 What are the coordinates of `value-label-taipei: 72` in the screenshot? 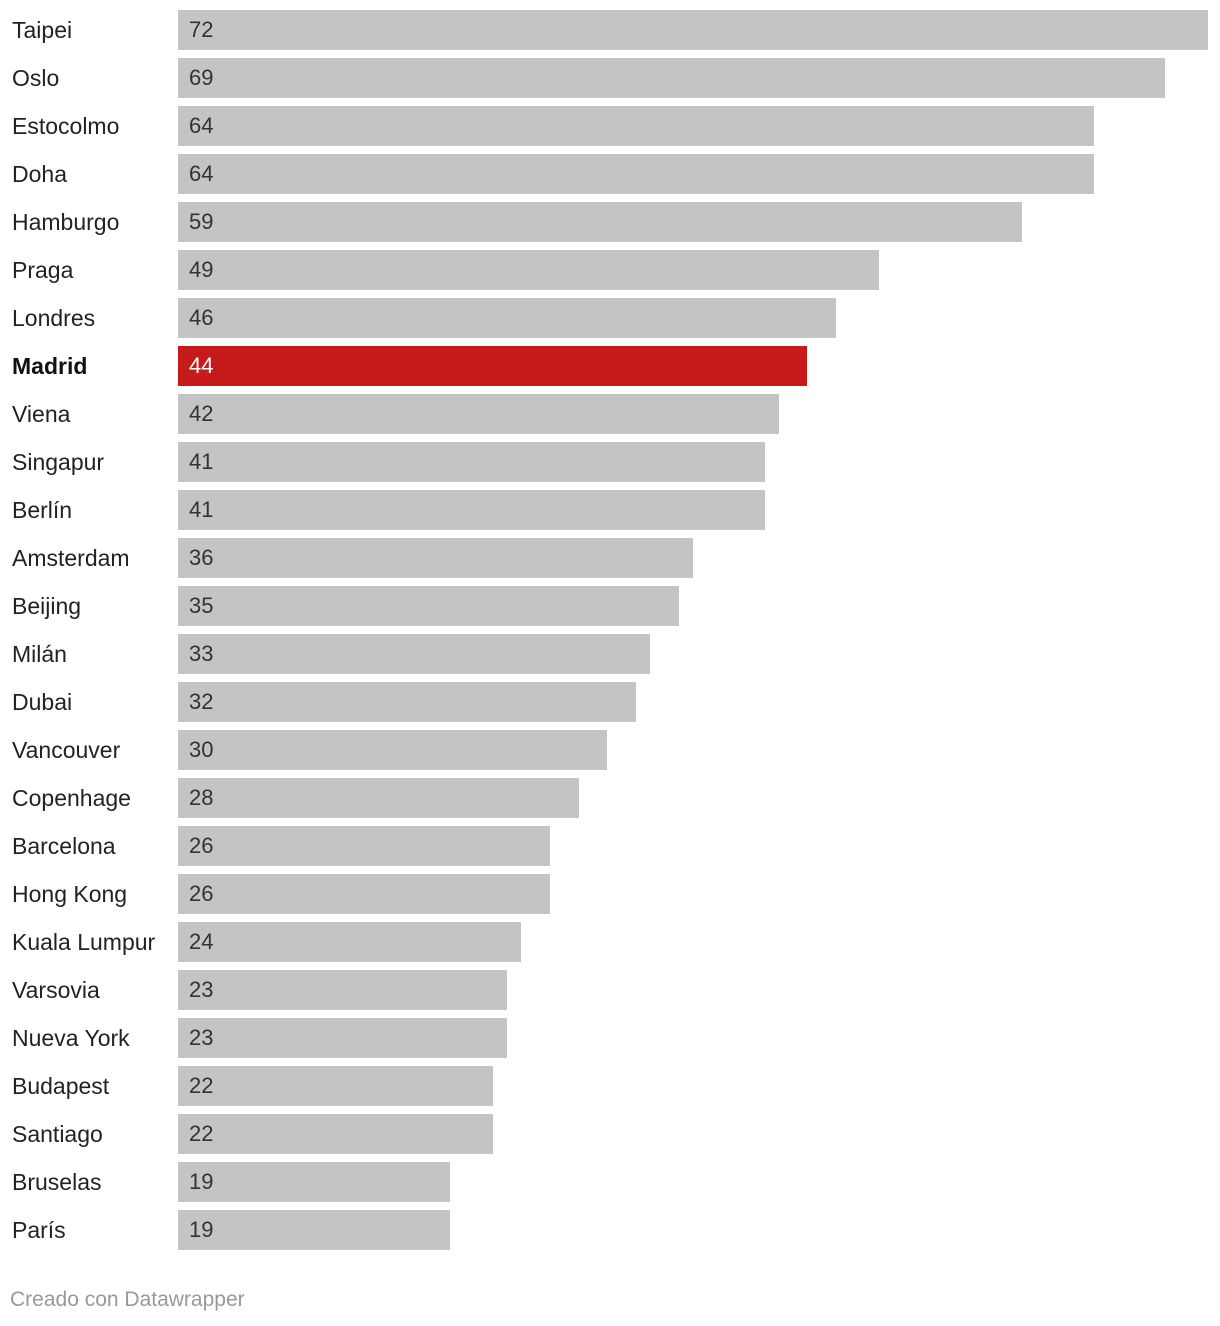 It's located at (201, 29).